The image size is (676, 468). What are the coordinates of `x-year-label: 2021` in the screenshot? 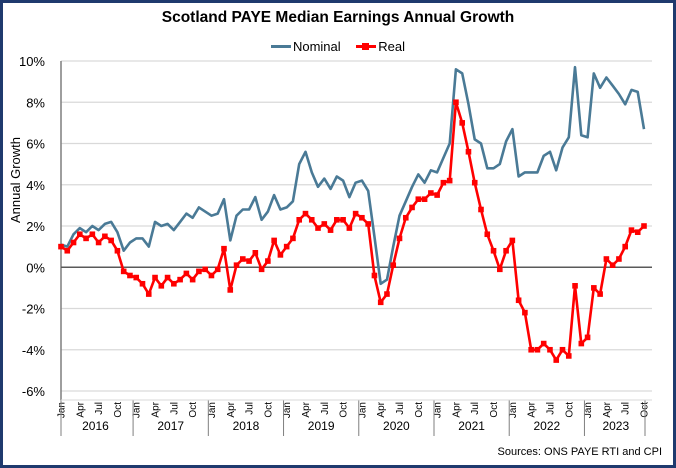 It's located at (471, 426).